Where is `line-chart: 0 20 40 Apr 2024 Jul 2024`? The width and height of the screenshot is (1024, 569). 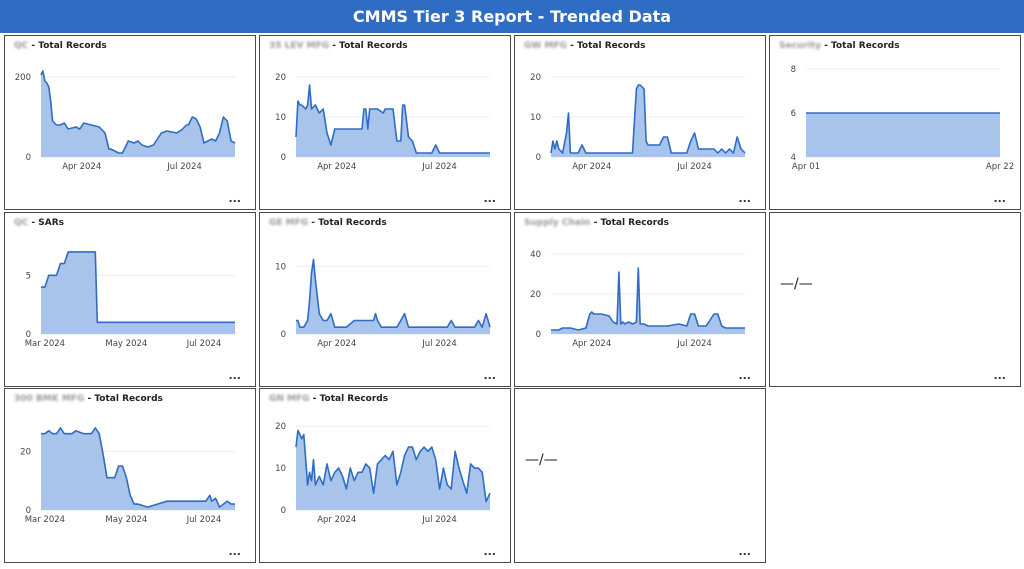 line-chart: 0 20 40 Apr 2024 Jul 2024 is located at coordinates (637, 299).